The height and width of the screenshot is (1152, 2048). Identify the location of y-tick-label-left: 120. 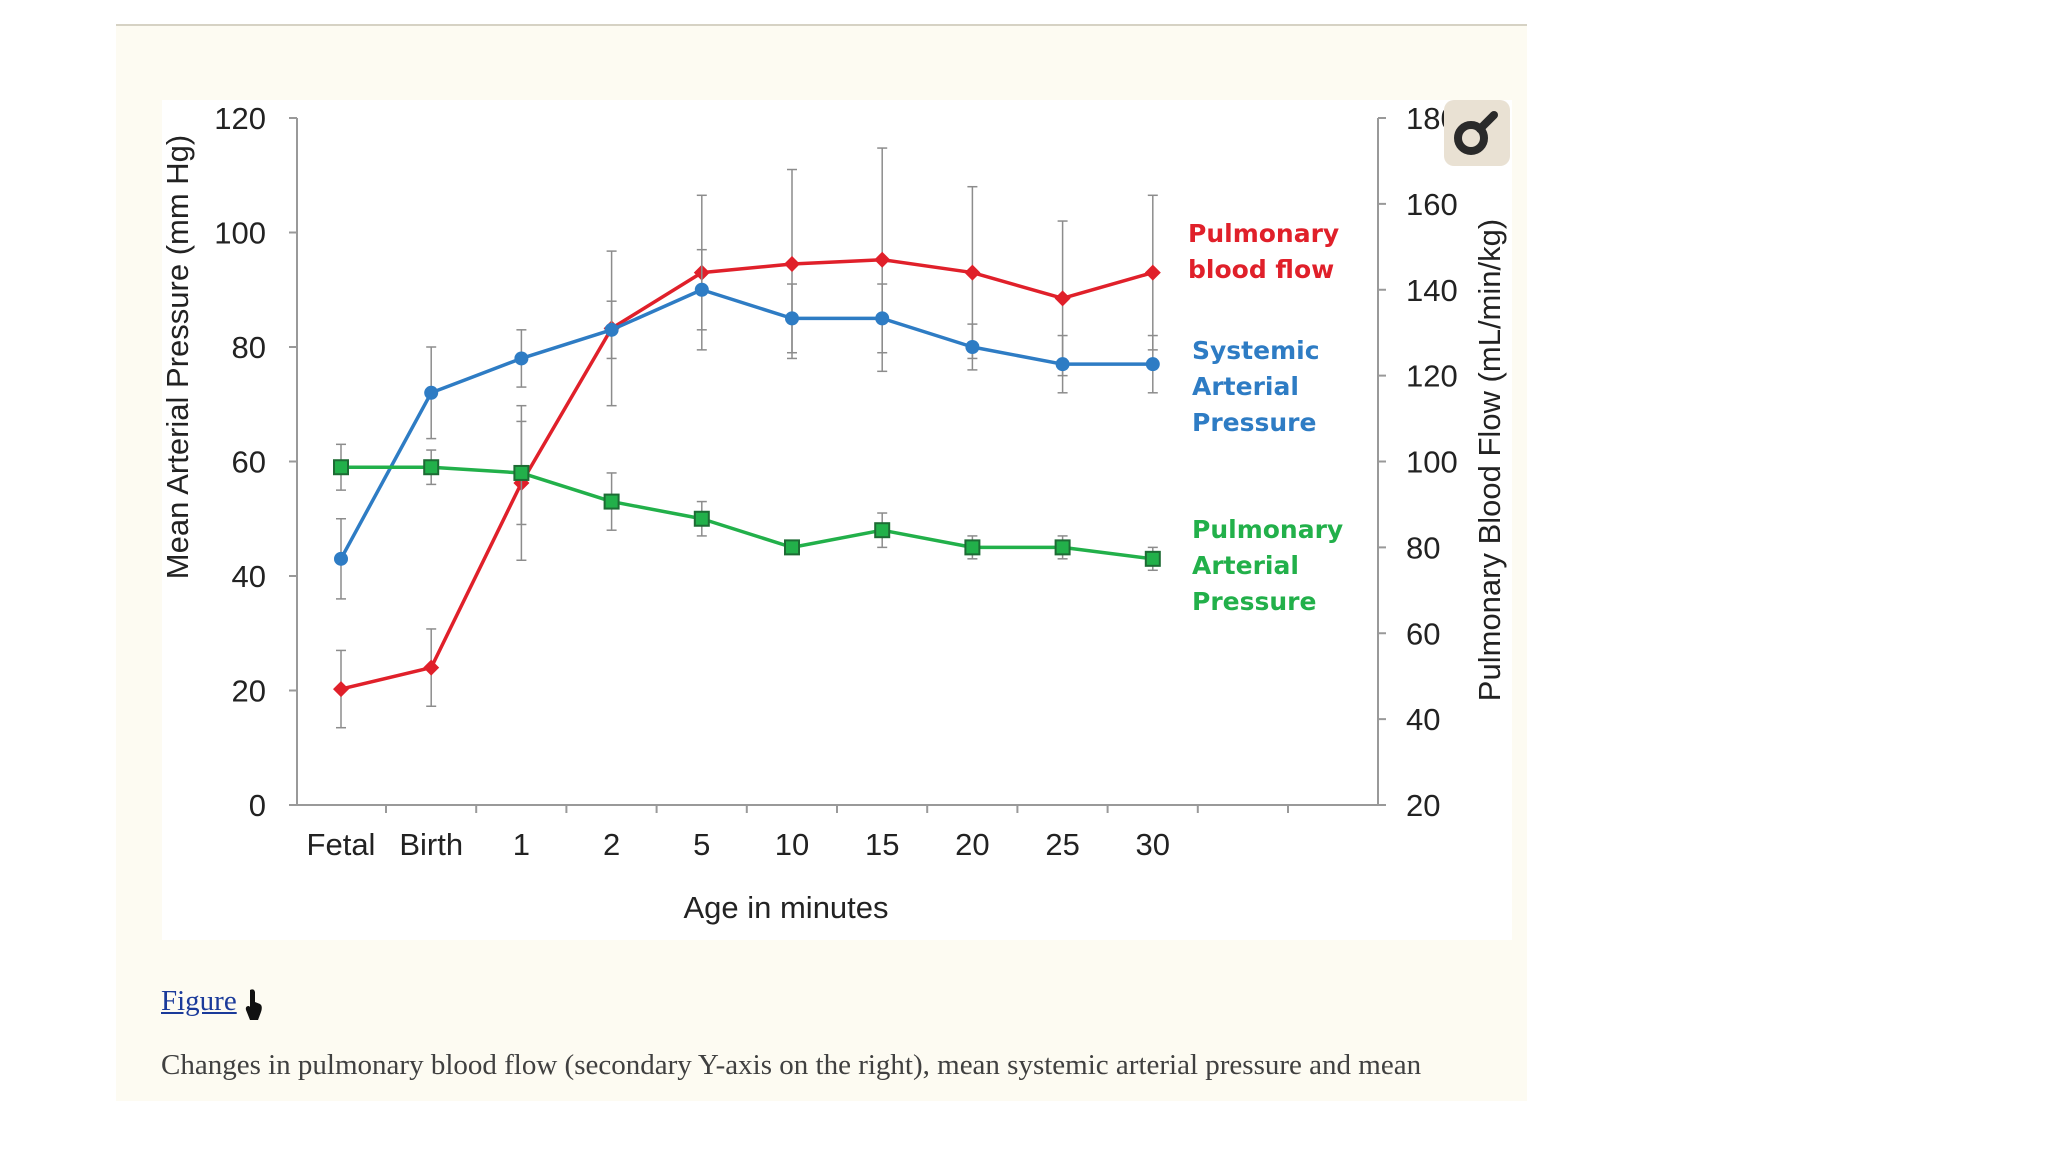
(240, 118).